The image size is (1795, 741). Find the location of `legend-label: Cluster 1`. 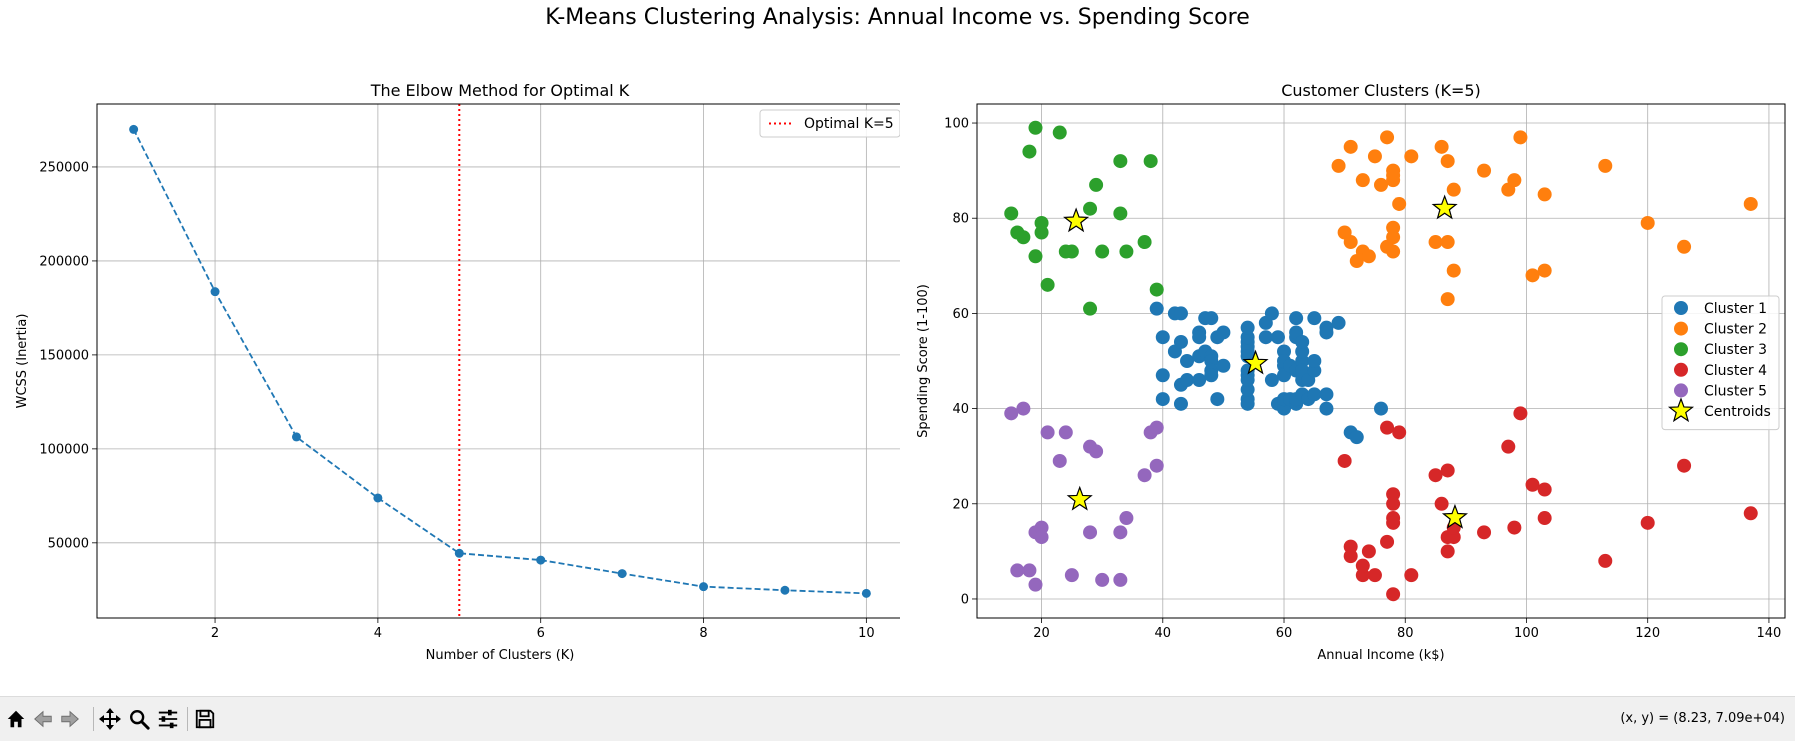

legend-label: Cluster 1 is located at coordinates (1735, 309).